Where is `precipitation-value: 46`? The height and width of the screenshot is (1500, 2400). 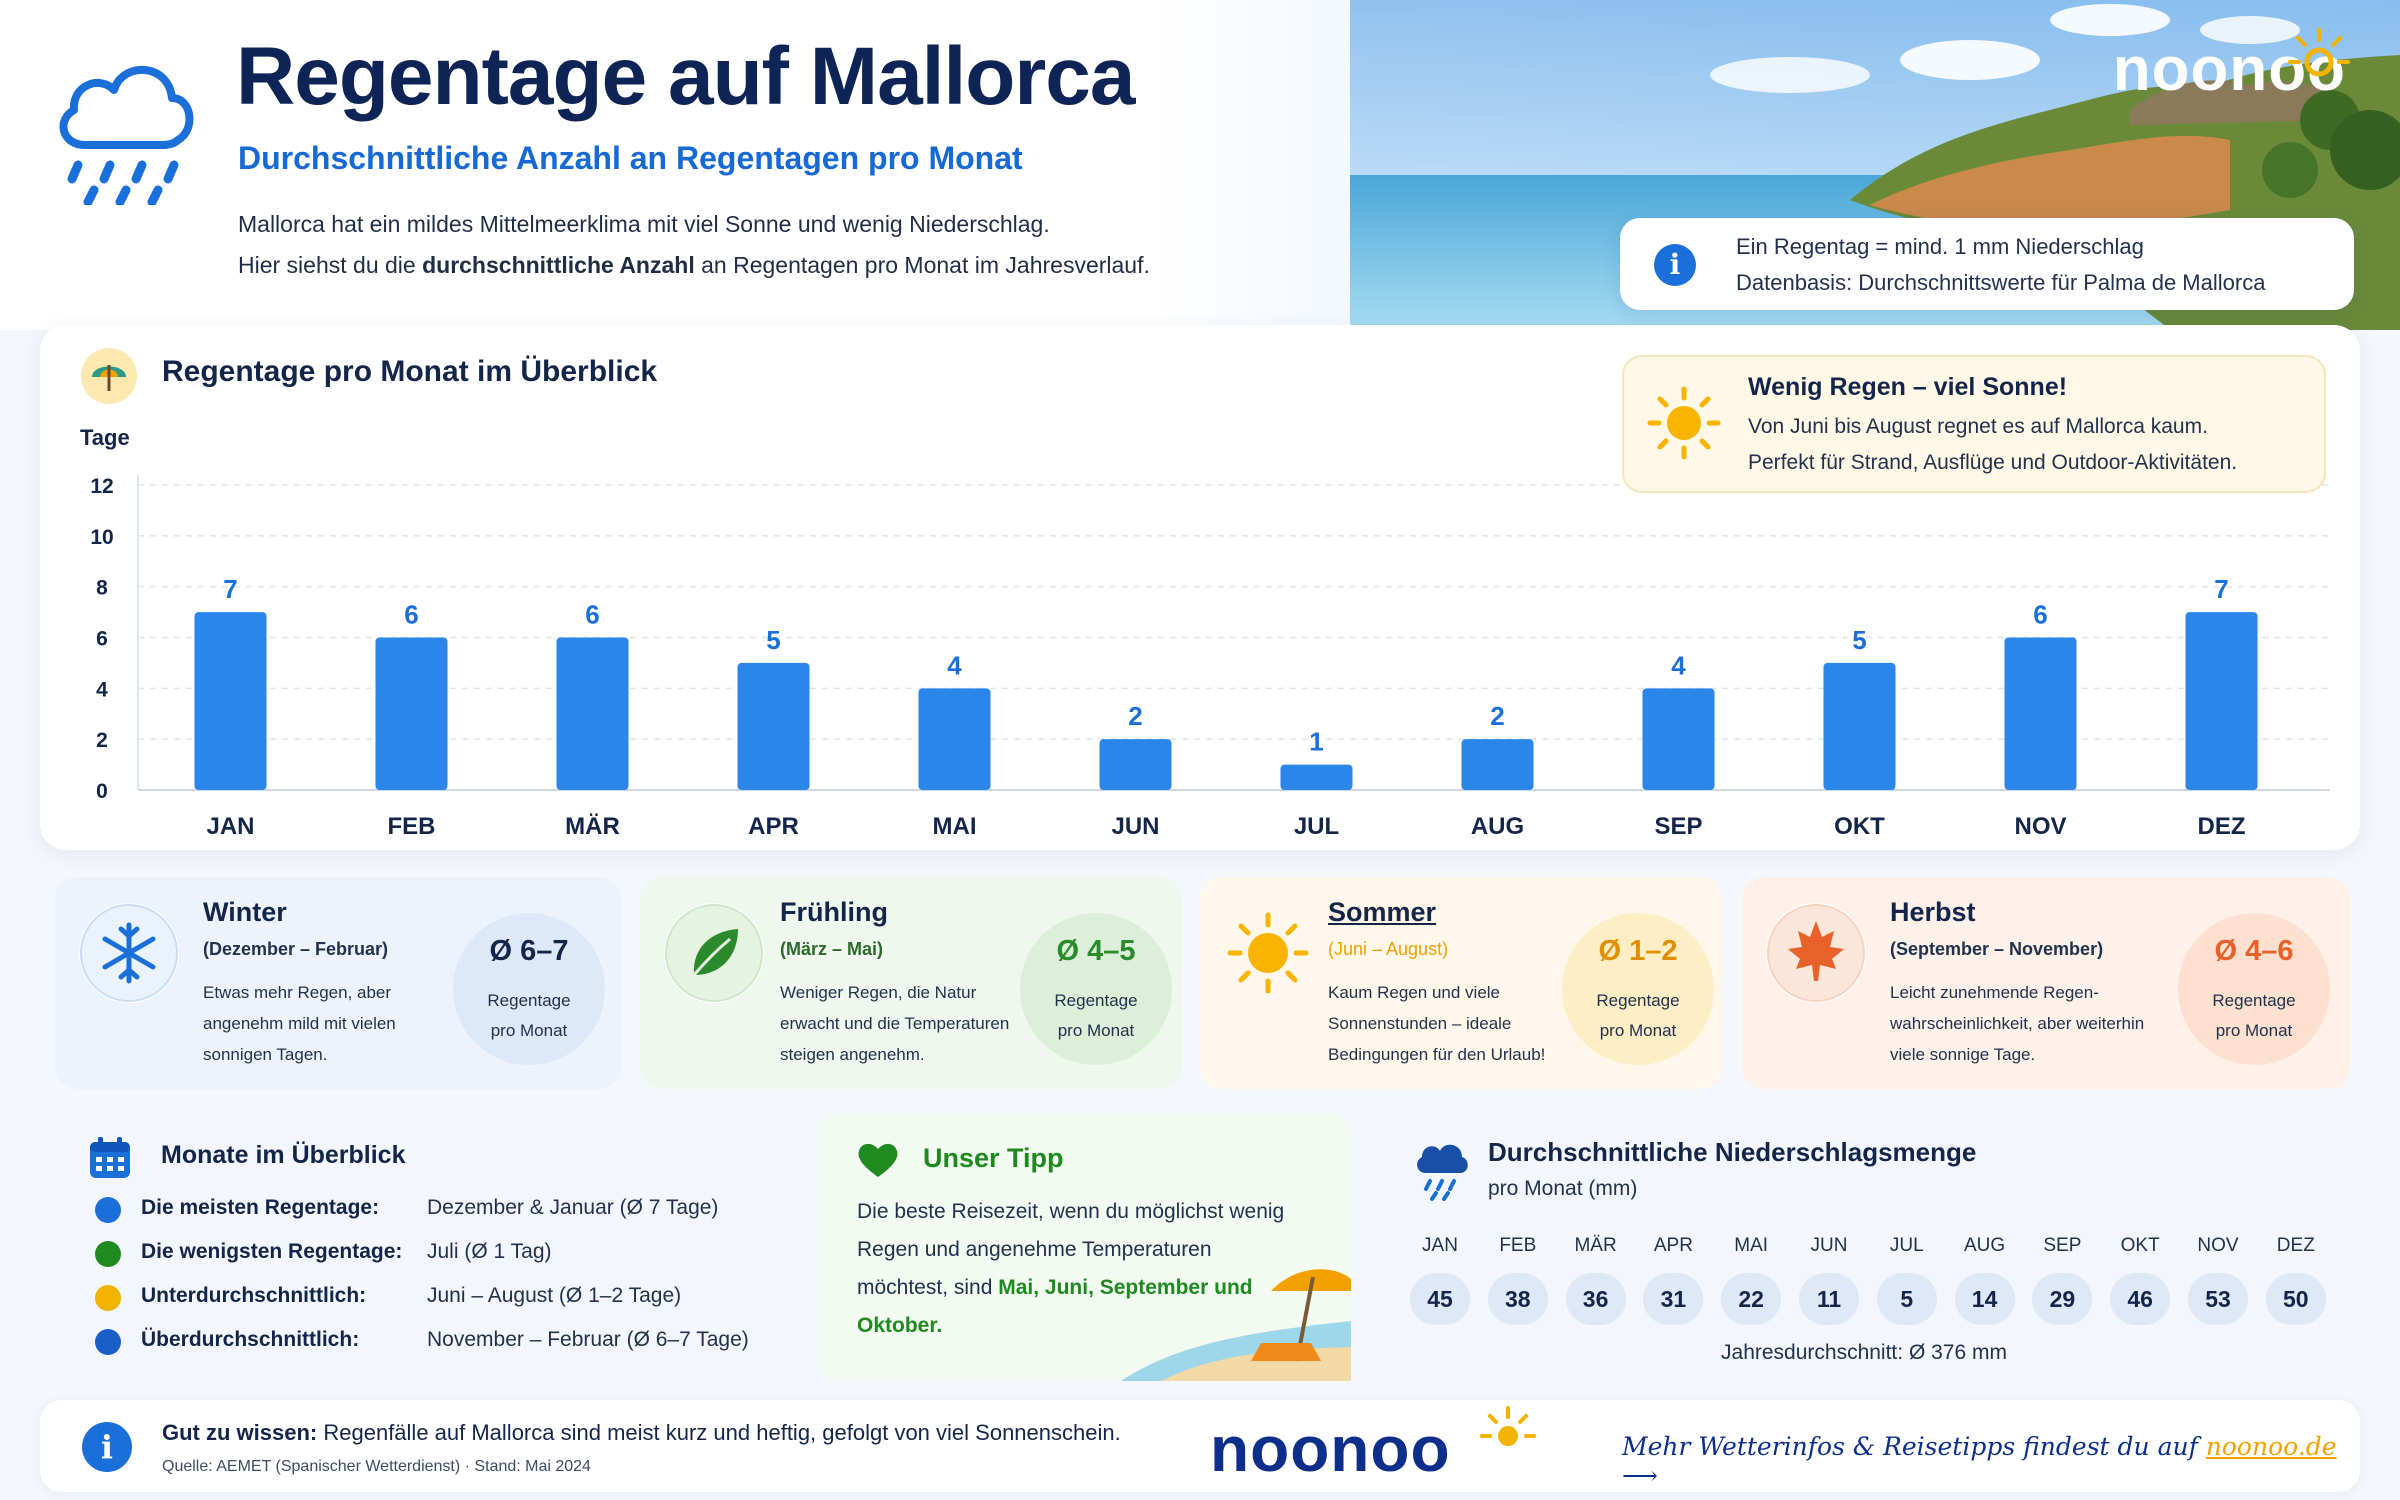 precipitation-value: 46 is located at coordinates (2140, 1299).